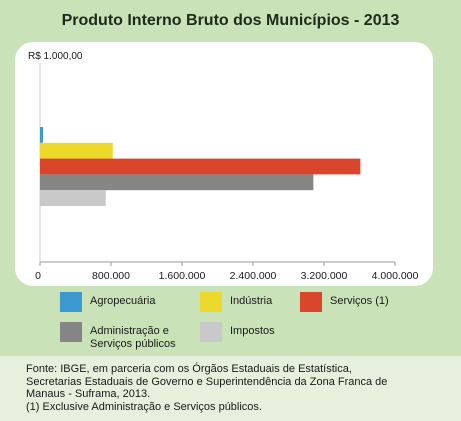  What do you see at coordinates (211, 302) in the screenshot?
I see `legend-swatch-industria` at bounding box center [211, 302].